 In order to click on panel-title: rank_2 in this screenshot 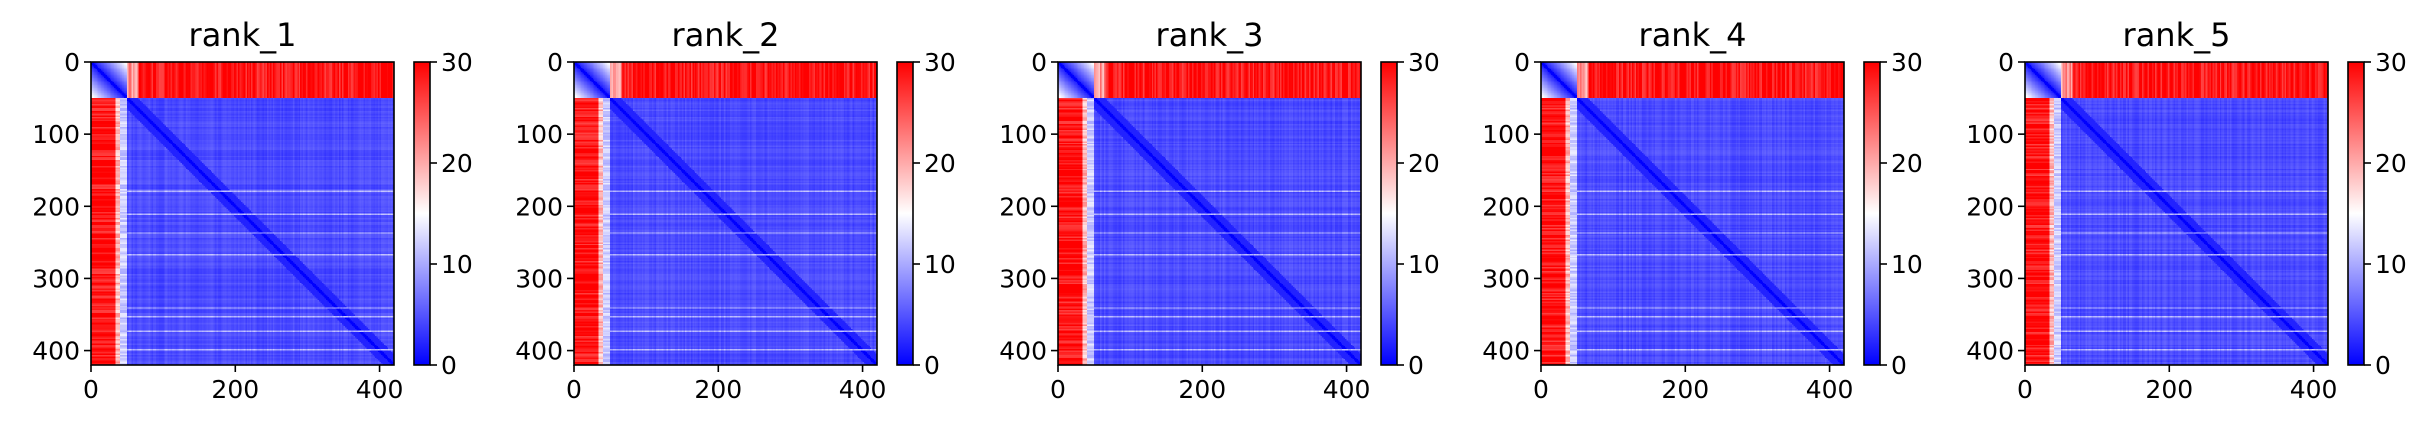, I will do `click(726, 35)`.